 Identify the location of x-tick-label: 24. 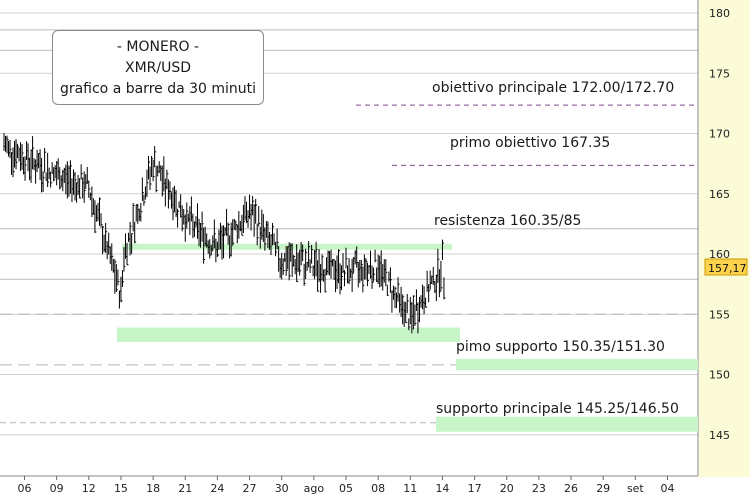
(217, 488).